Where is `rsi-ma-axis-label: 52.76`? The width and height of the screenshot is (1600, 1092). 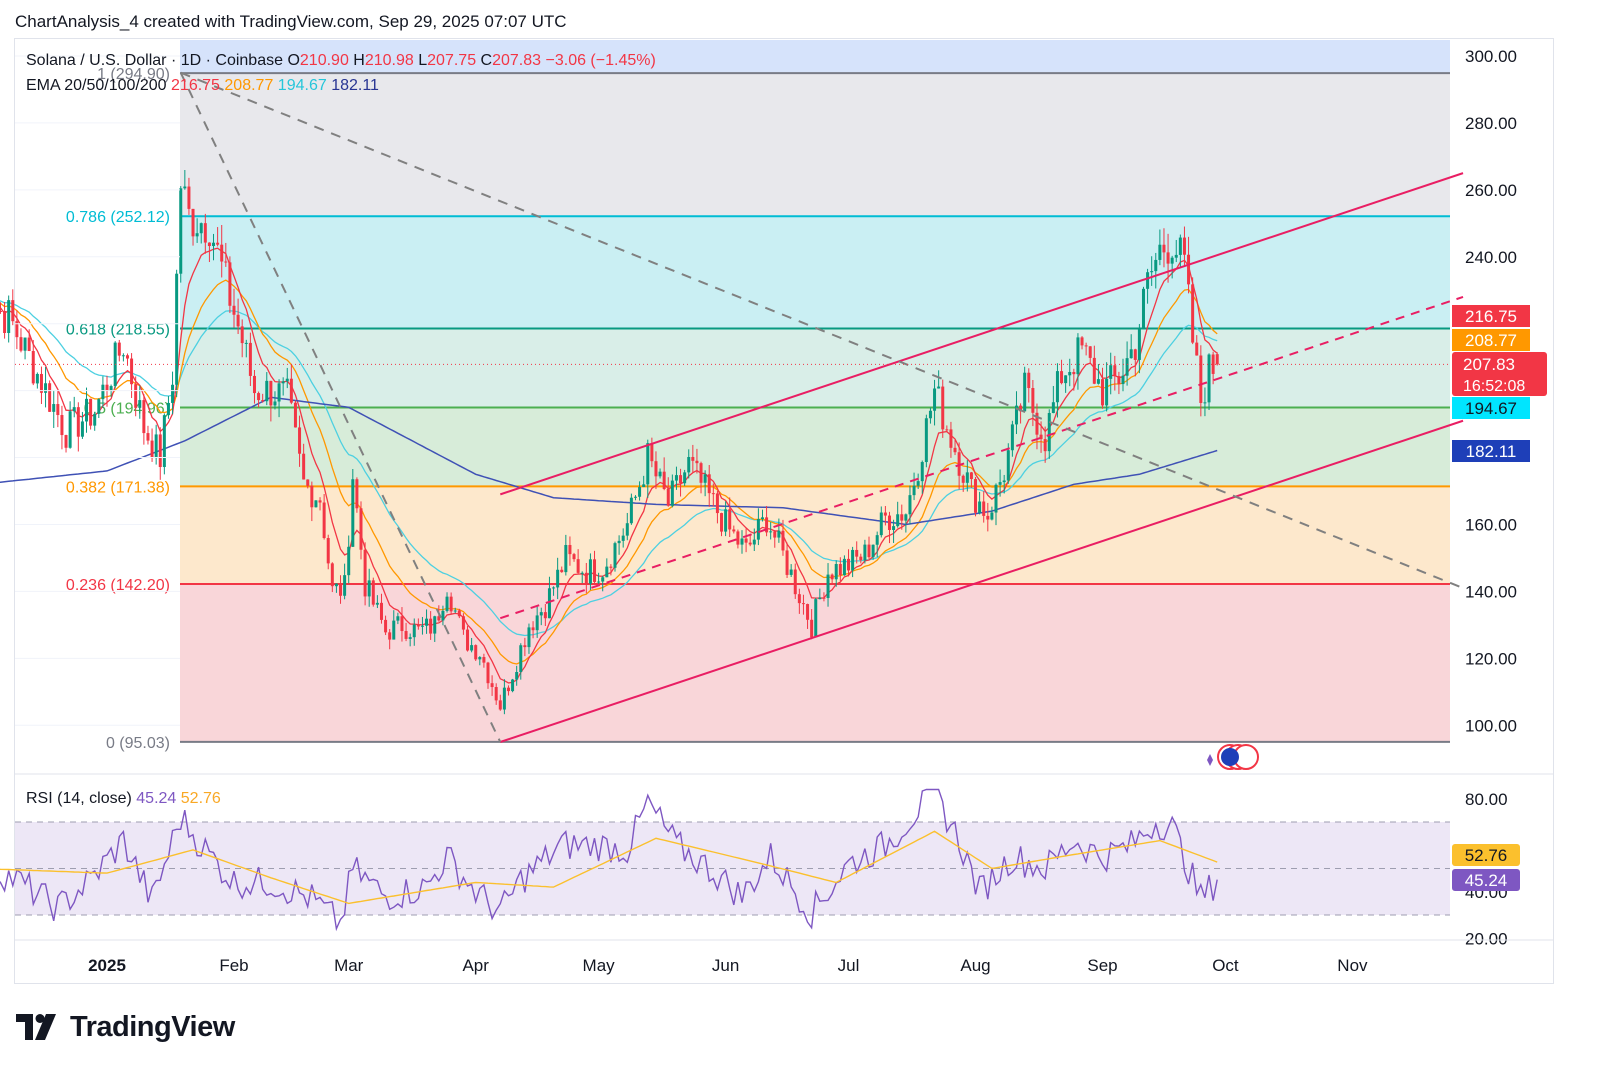
rsi-ma-axis-label: 52.76 is located at coordinates (1486, 855).